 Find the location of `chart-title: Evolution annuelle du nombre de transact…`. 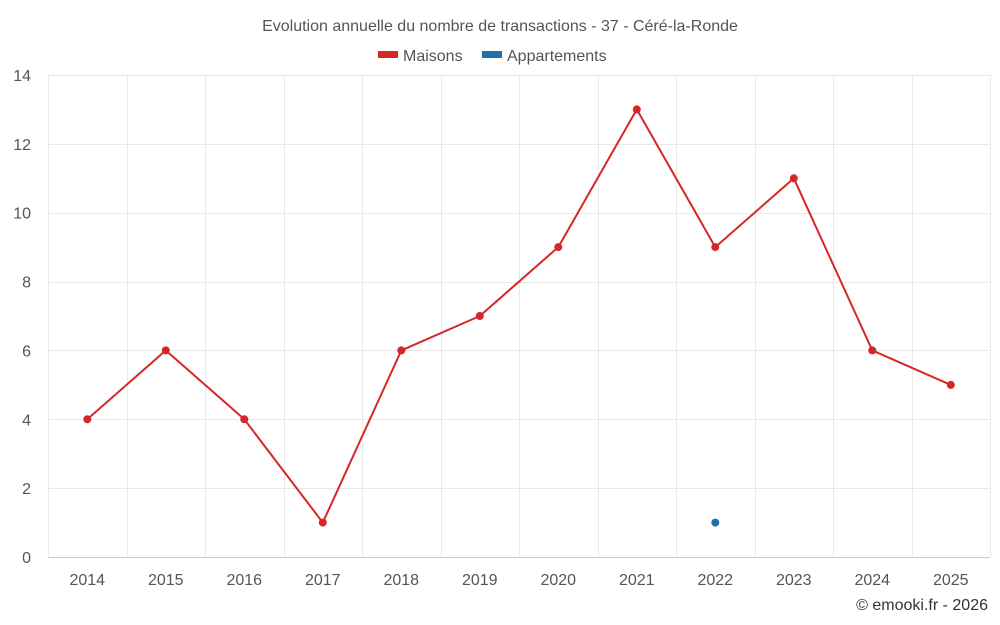

chart-title: Evolution annuelle du nombre de transact… is located at coordinates (500, 26).